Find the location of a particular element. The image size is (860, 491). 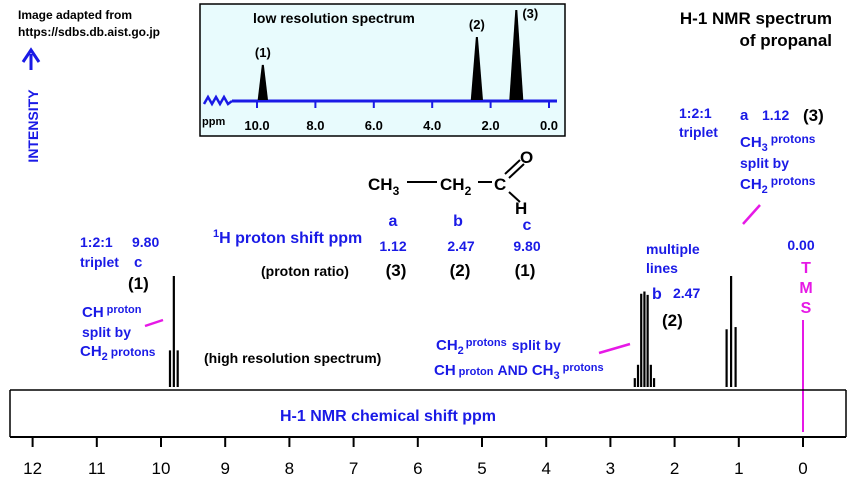

b-pointer is located at coordinates (614, 348).